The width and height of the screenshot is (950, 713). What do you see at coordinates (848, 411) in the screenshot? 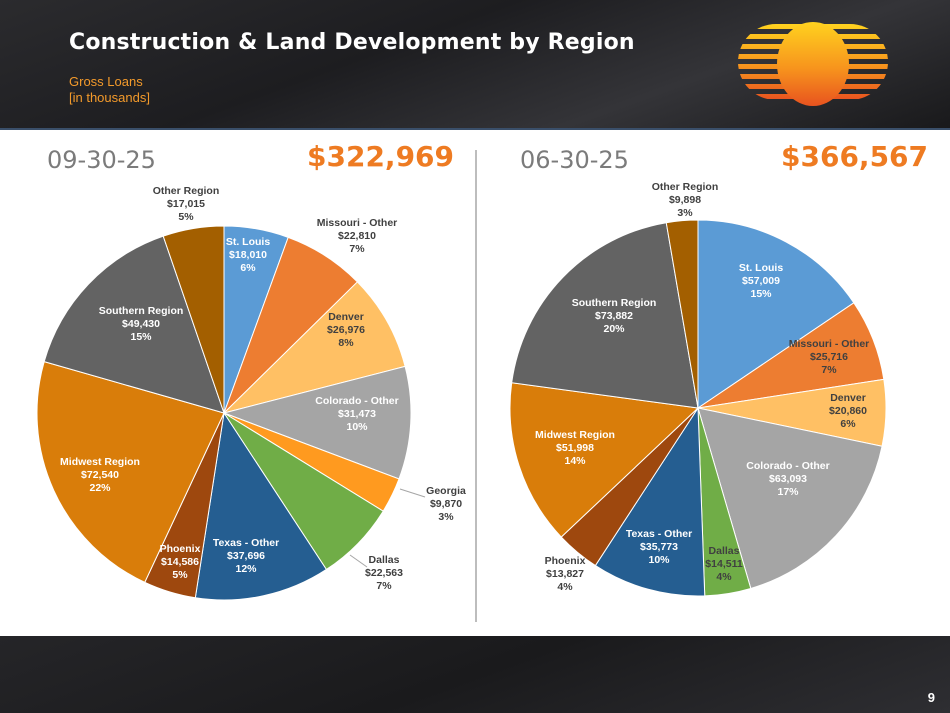
I see `data-label-denver-06-30-25: Denver $20,860 6%` at bounding box center [848, 411].